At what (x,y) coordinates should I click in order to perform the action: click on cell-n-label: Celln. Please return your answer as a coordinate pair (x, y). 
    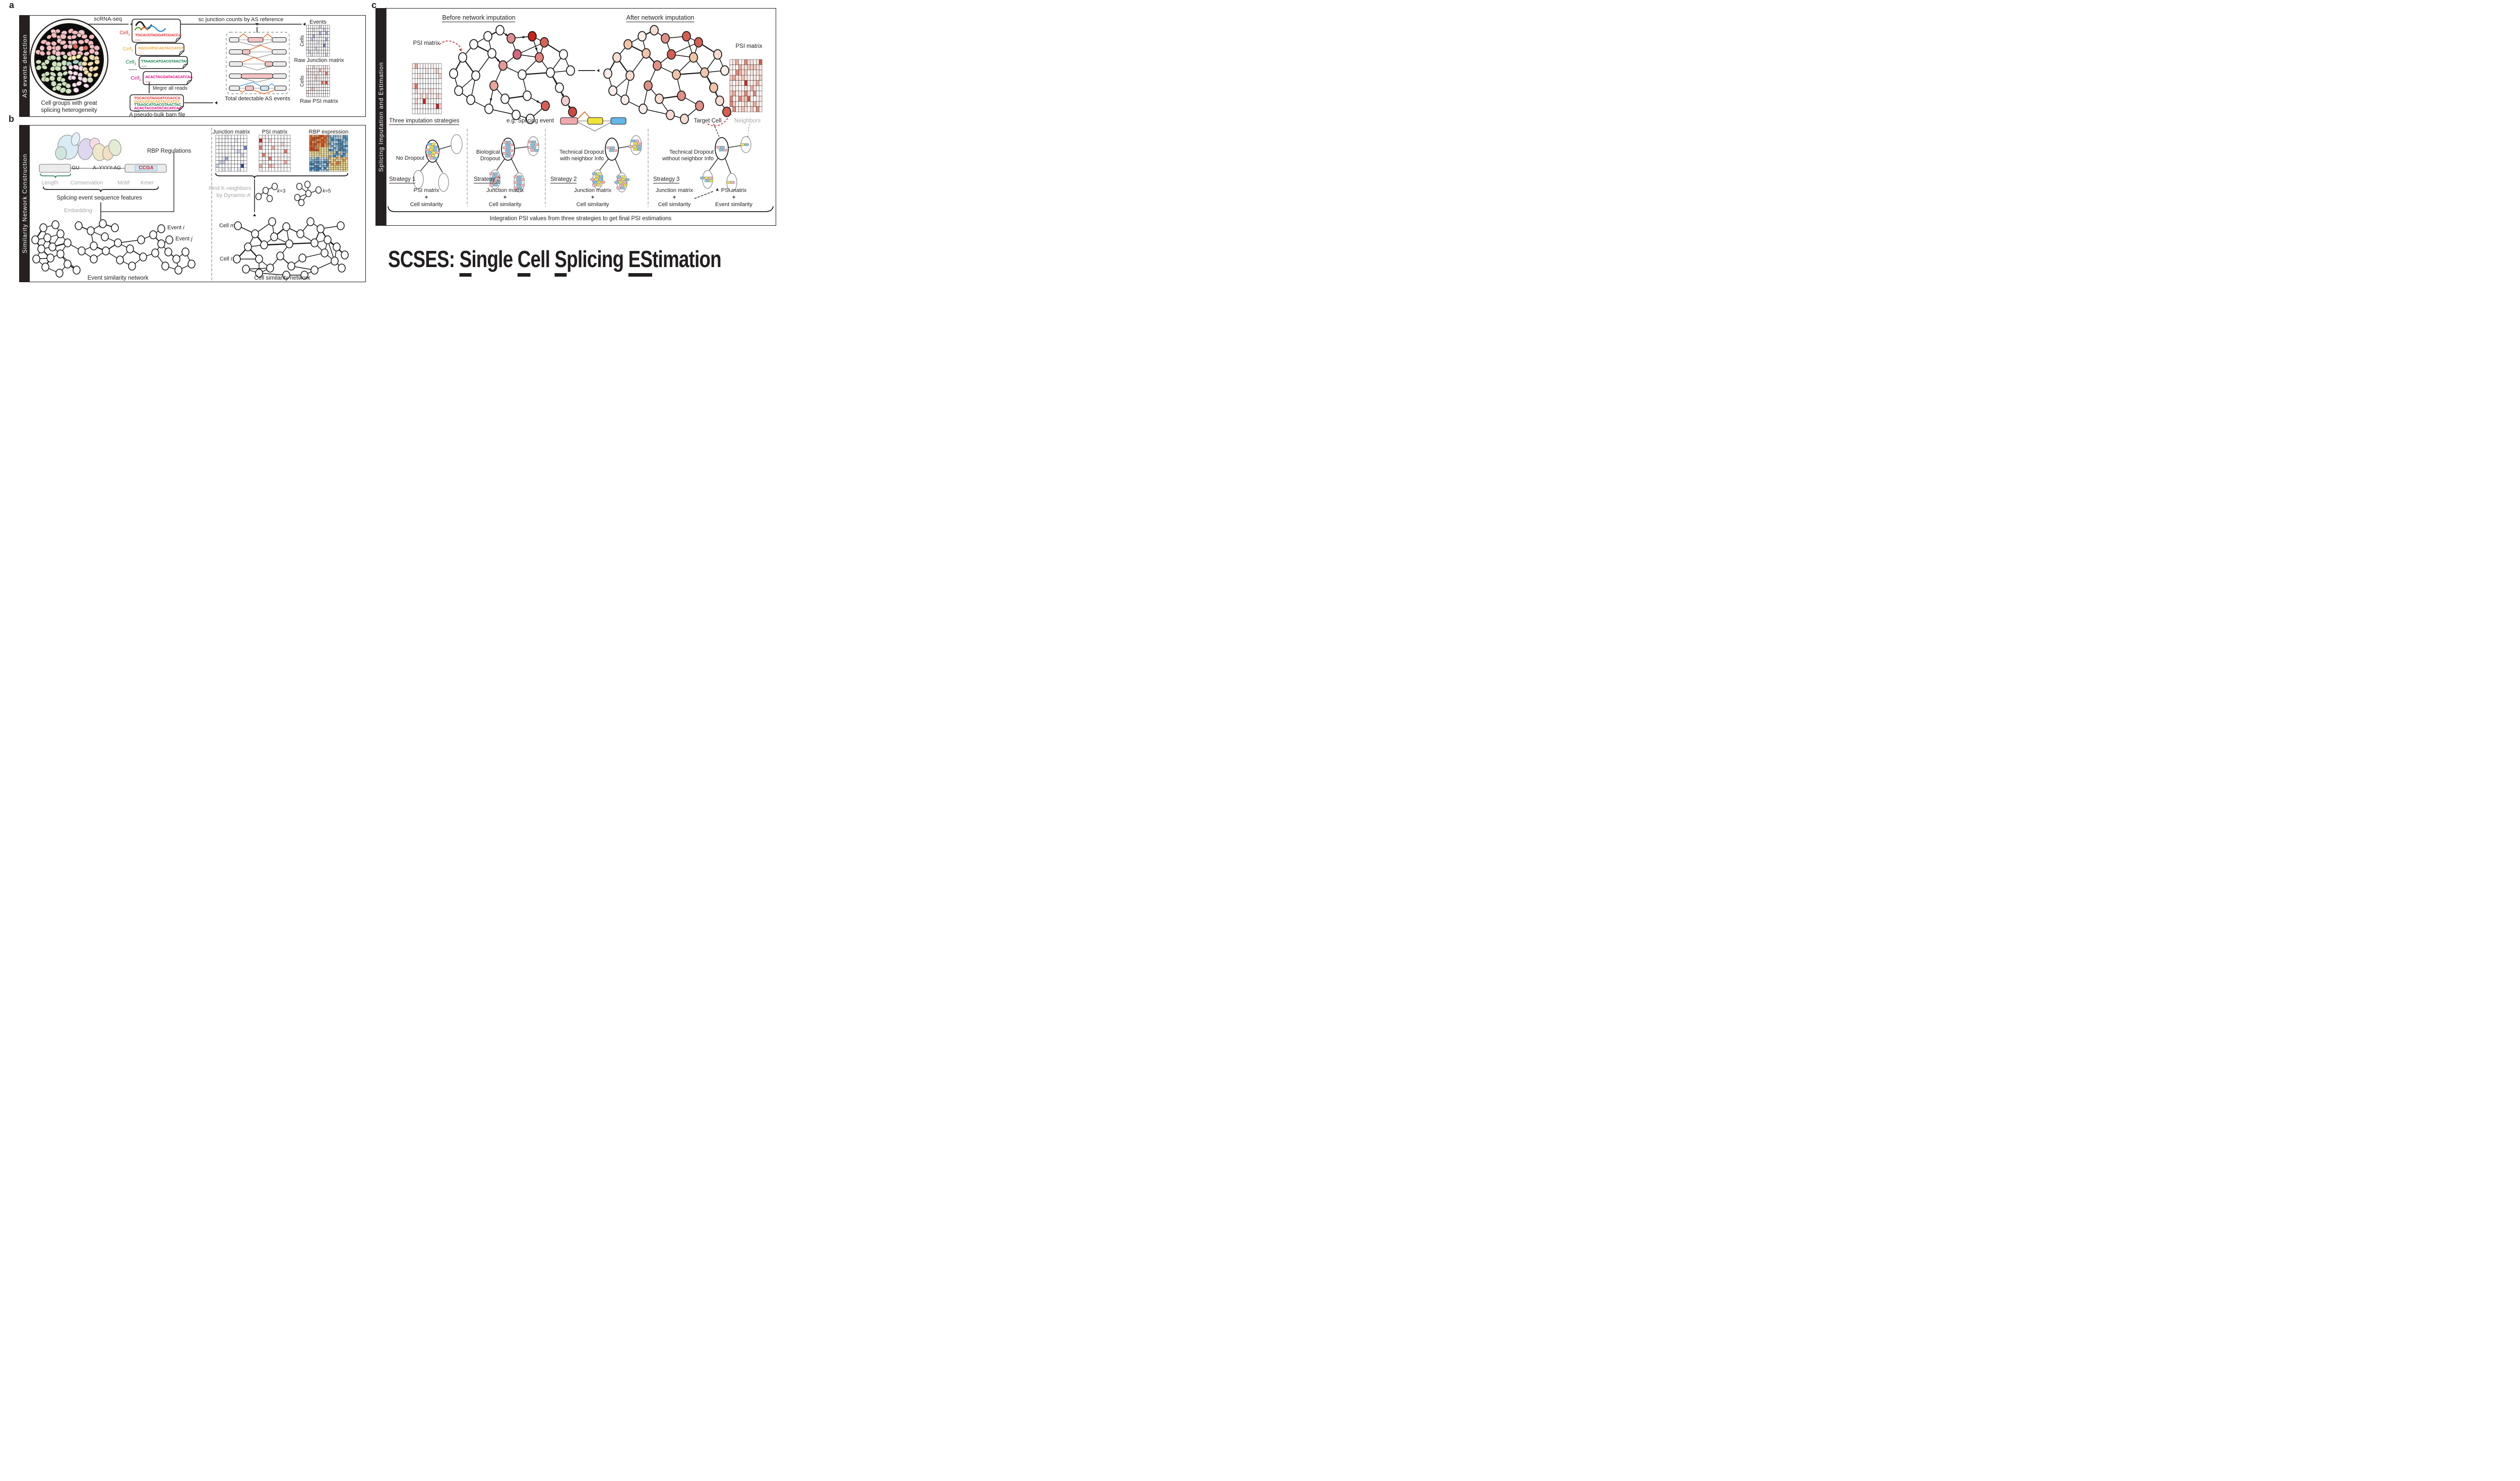
    Looking at the image, I should click on (136, 79).